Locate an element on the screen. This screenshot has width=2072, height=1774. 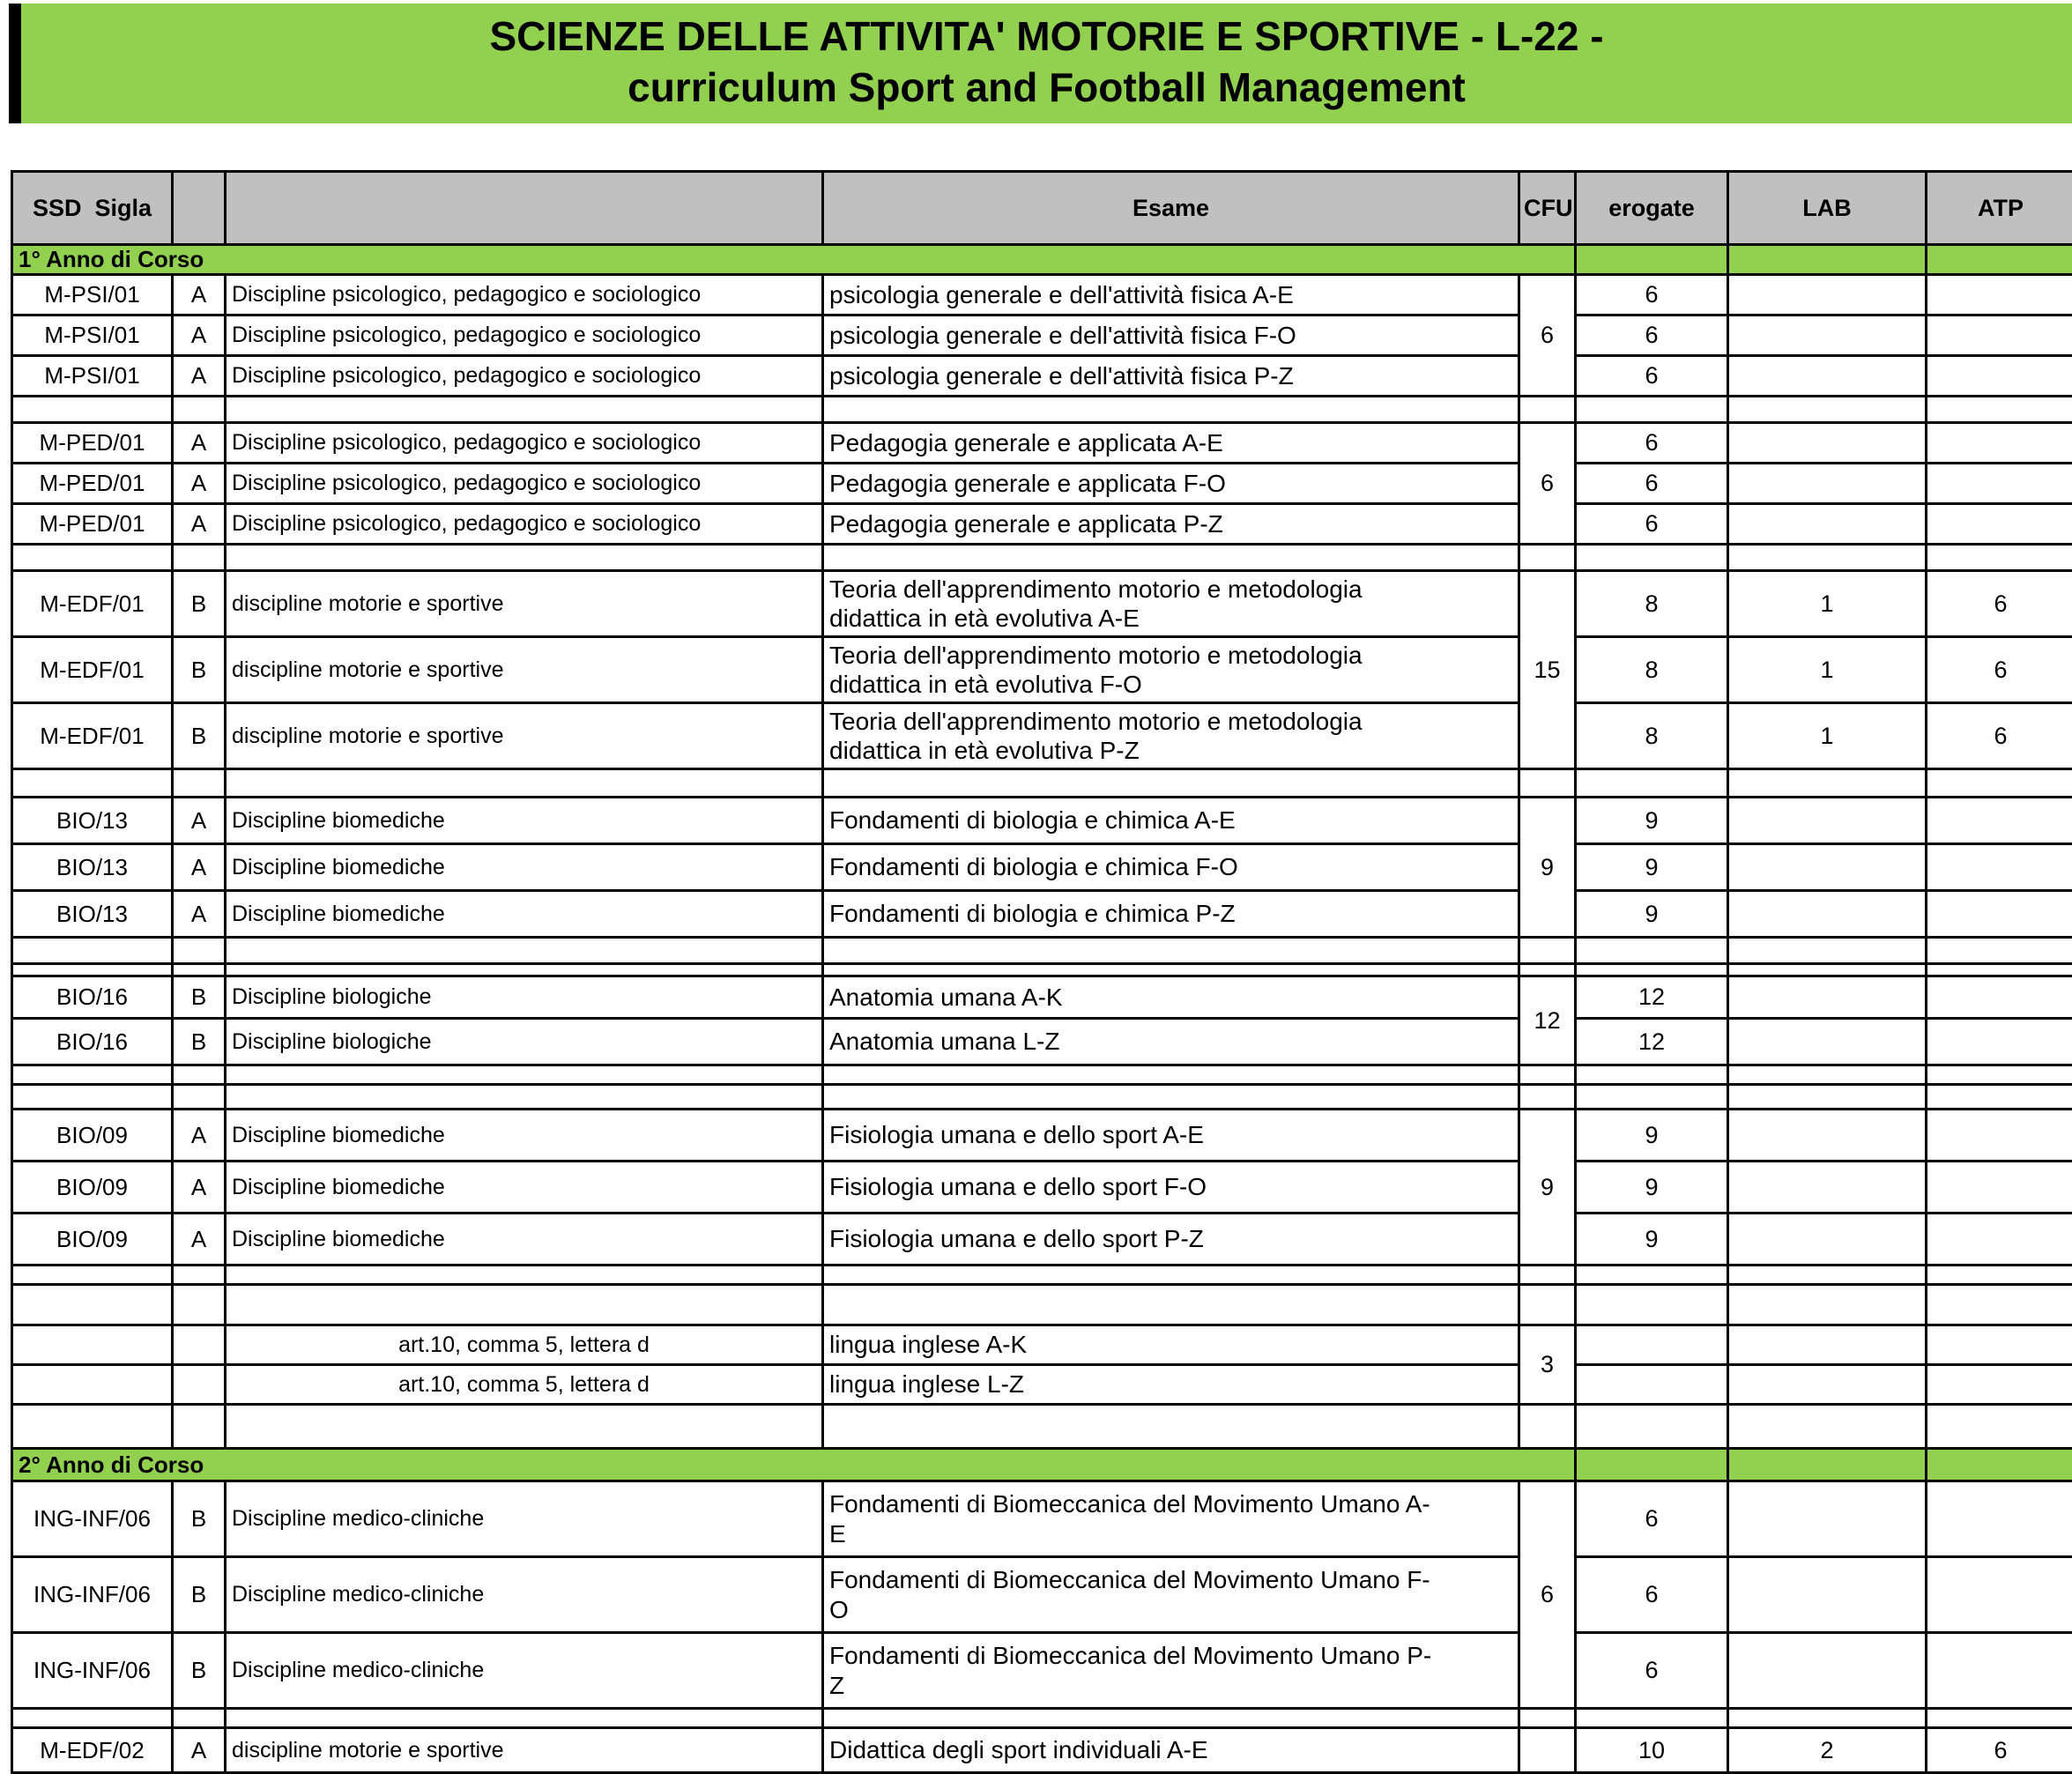
ambito-cell: art.10, comma 5, lettera d is located at coordinates (524, 1385).